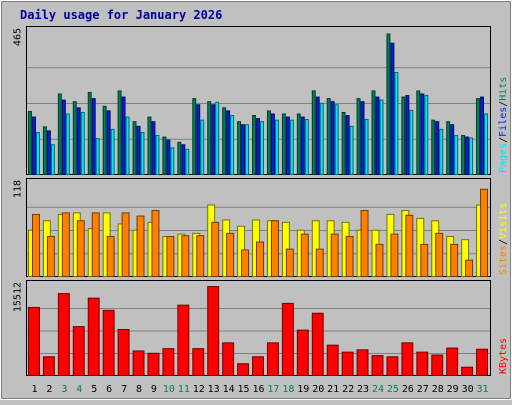  What do you see at coordinates (94, 389) in the screenshot?
I see `x-tick-label-day-5: 5` at bounding box center [94, 389].